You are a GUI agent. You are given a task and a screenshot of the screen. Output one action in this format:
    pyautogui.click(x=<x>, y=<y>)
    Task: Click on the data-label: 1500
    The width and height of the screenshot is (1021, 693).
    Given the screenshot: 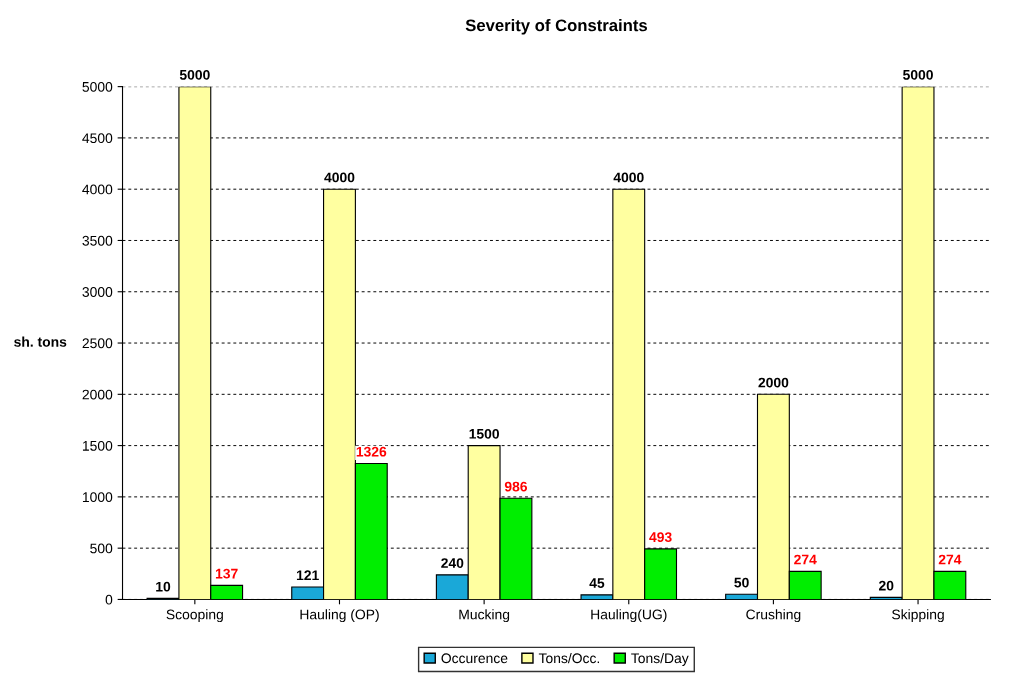 What is the action you would take?
    pyautogui.click(x=484, y=433)
    